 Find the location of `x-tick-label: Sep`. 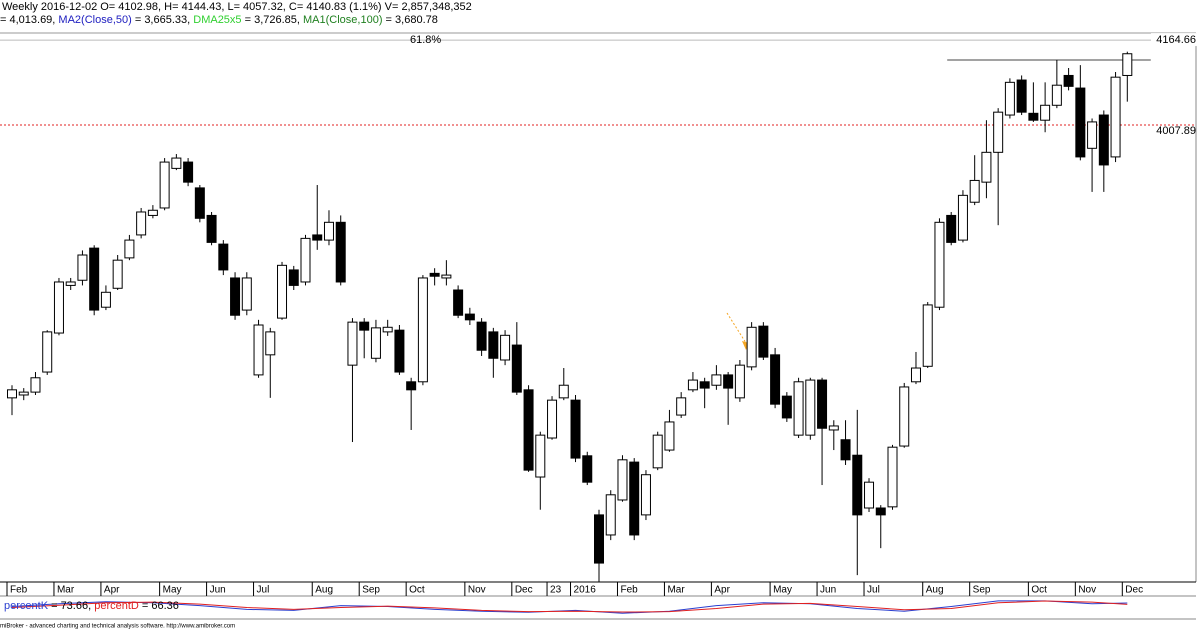

x-tick-label: Sep is located at coordinates (371, 590).